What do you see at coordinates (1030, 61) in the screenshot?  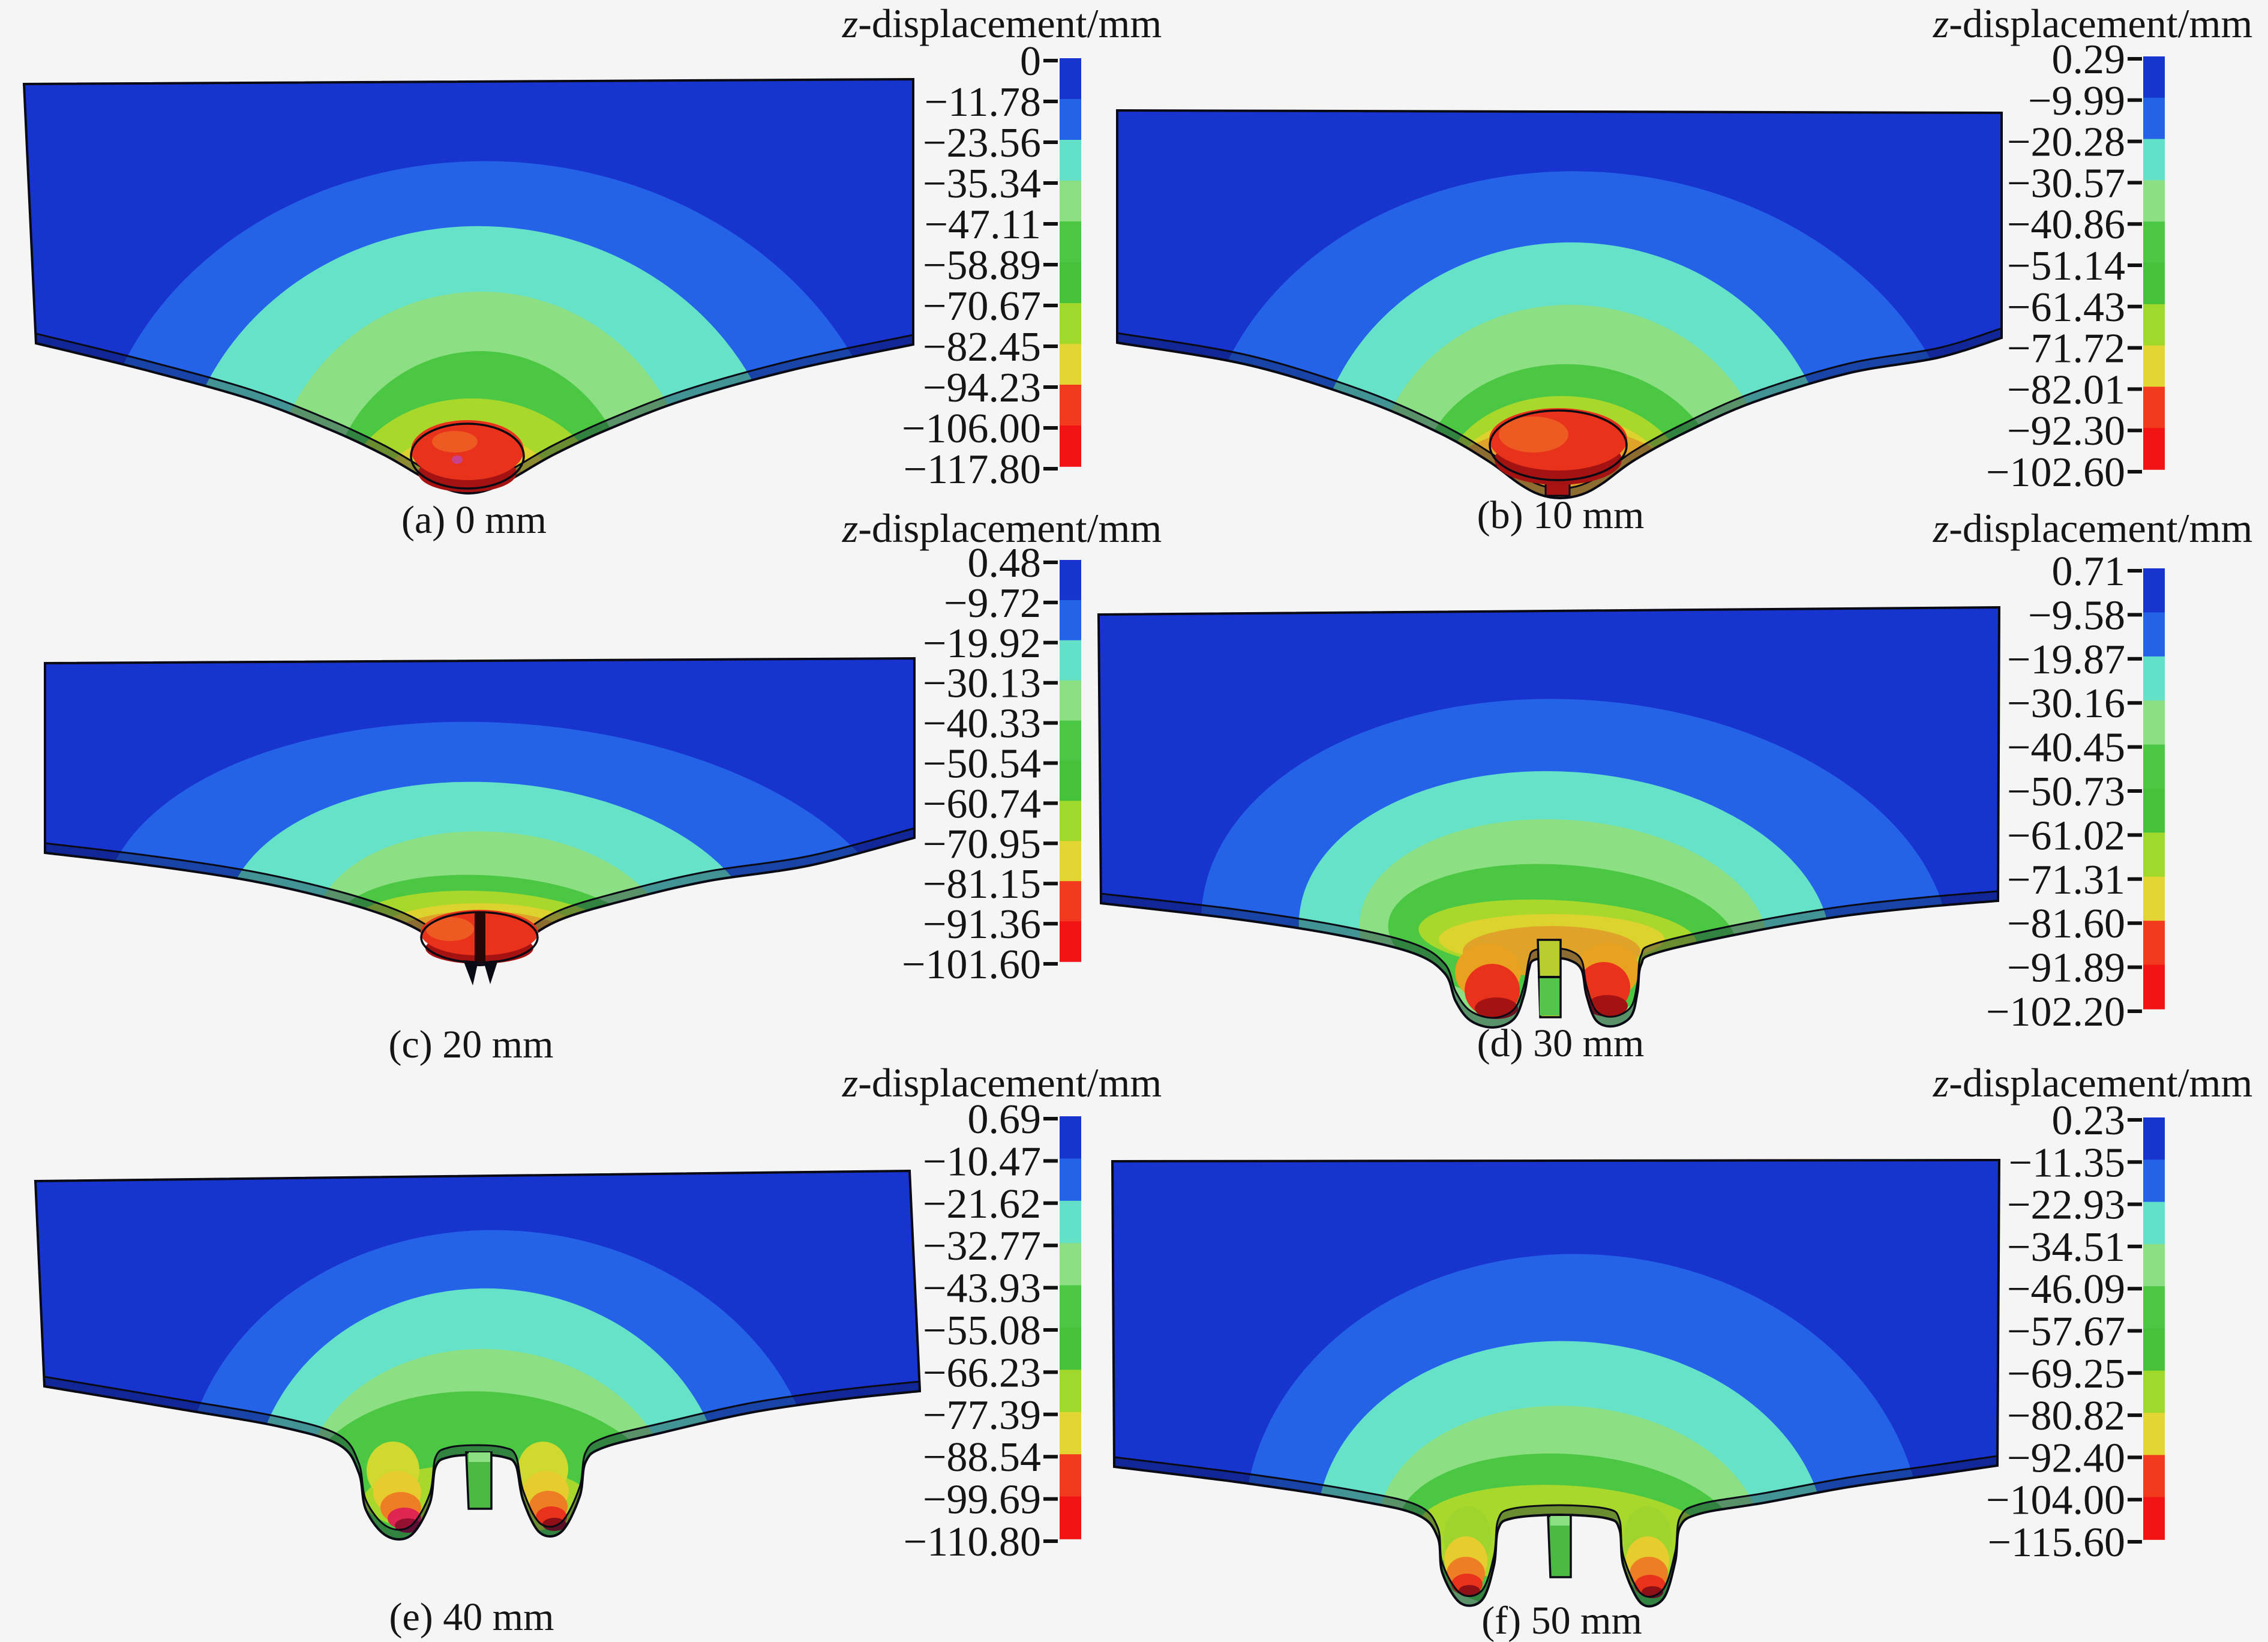 I see `svg-text: 0` at bounding box center [1030, 61].